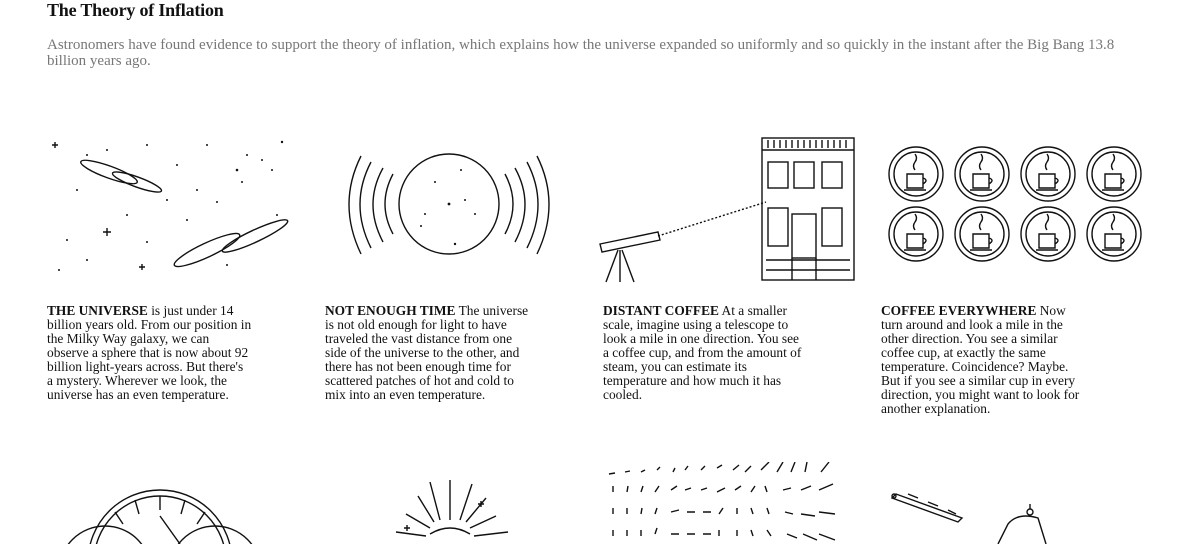 The image size is (1183, 544). What do you see at coordinates (726, 210) in the screenshot?
I see `telescope-building-illustration` at bounding box center [726, 210].